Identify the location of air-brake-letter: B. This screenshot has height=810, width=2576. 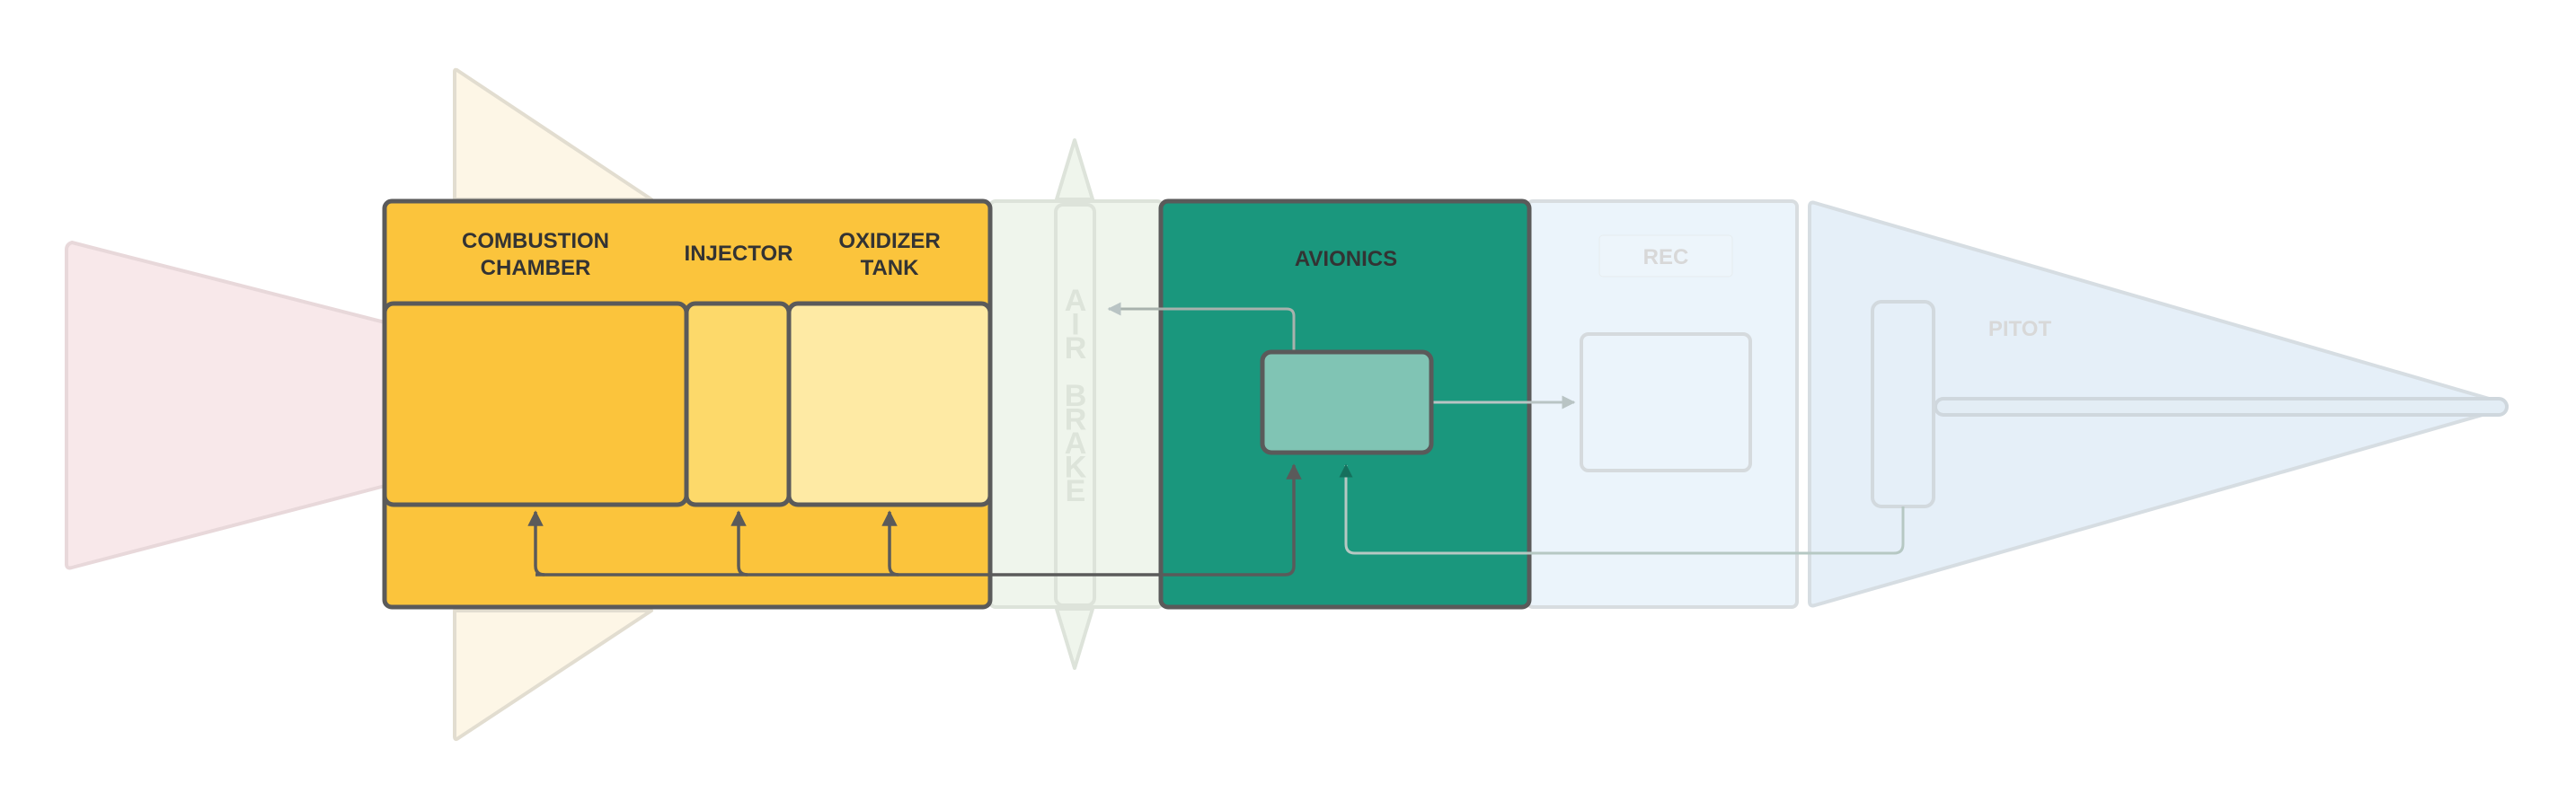
(1076, 396).